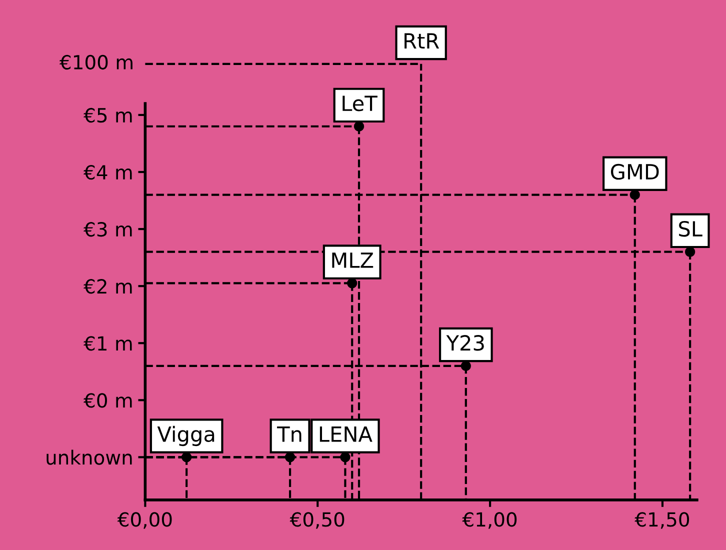 The image size is (726, 550). What do you see at coordinates (108, 343) in the screenshot?
I see `y-tick-label: €1 m` at bounding box center [108, 343].